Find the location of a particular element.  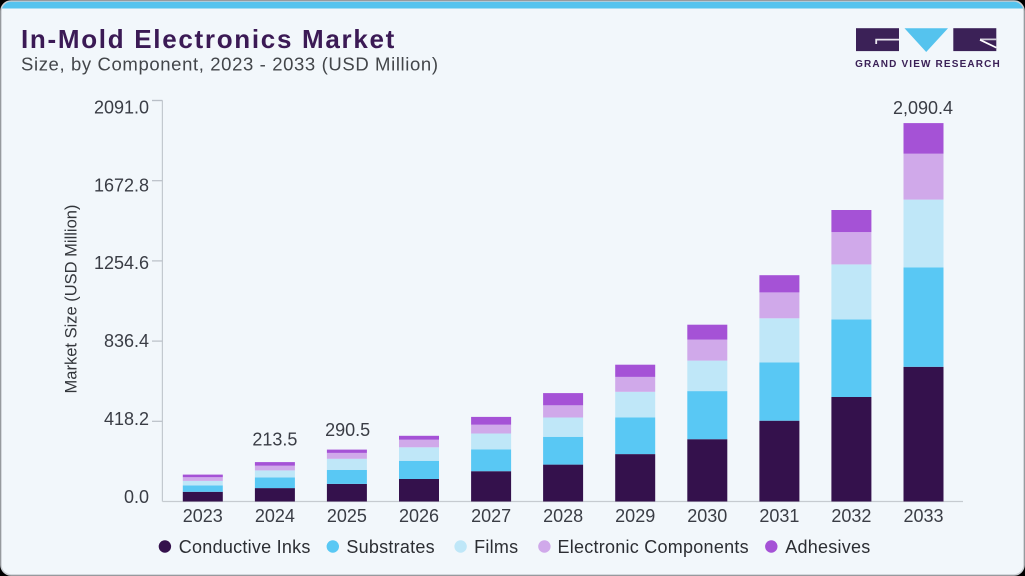

svg-text: In-Mold Electronics Market is located at coordinates (208, 39).